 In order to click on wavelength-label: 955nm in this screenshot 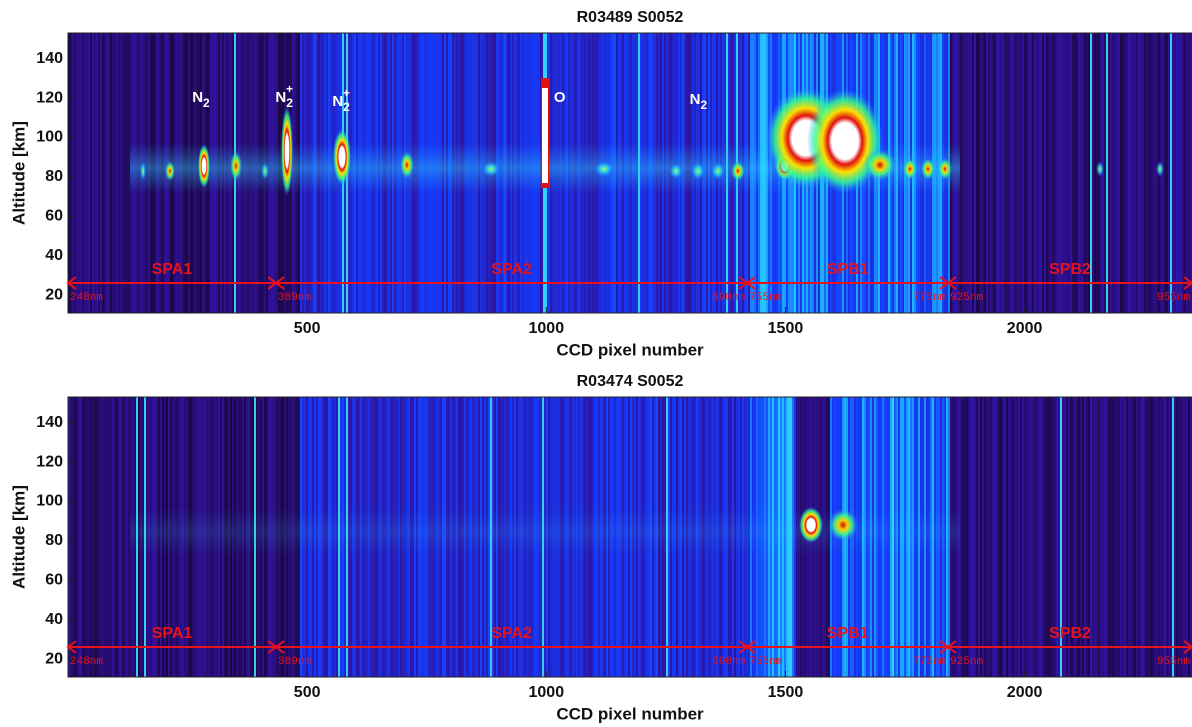, I will do `click(1173, 662)`.